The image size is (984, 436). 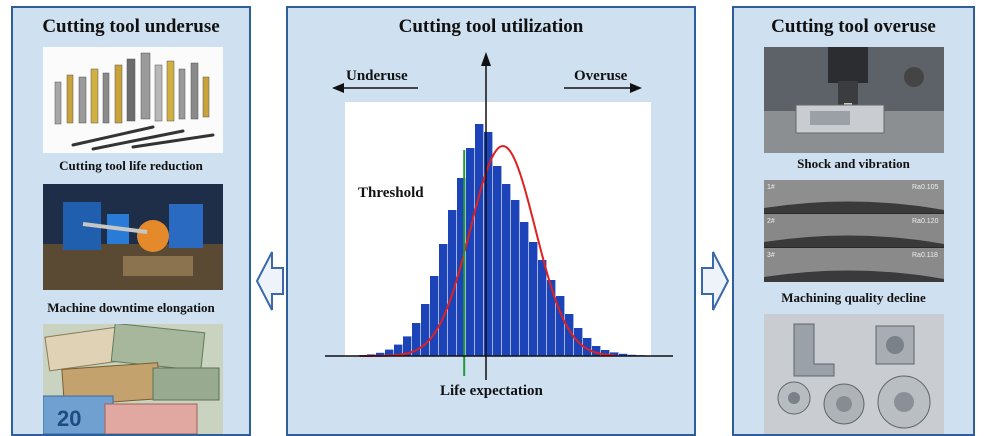 What do you see at coordinates (131, 26) in the screenshot?
I see `underuse-title: Cutting tool underuse` at bounding box center [131, 26].